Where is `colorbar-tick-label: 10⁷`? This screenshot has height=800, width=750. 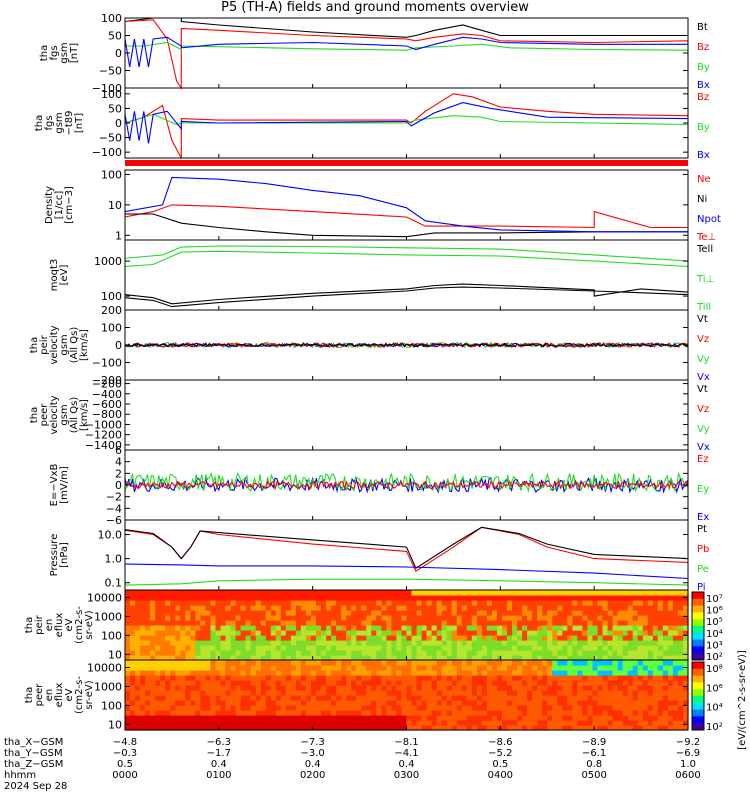
colorbar-tick-label: 10⁷ is located at coordinates (714, 599).